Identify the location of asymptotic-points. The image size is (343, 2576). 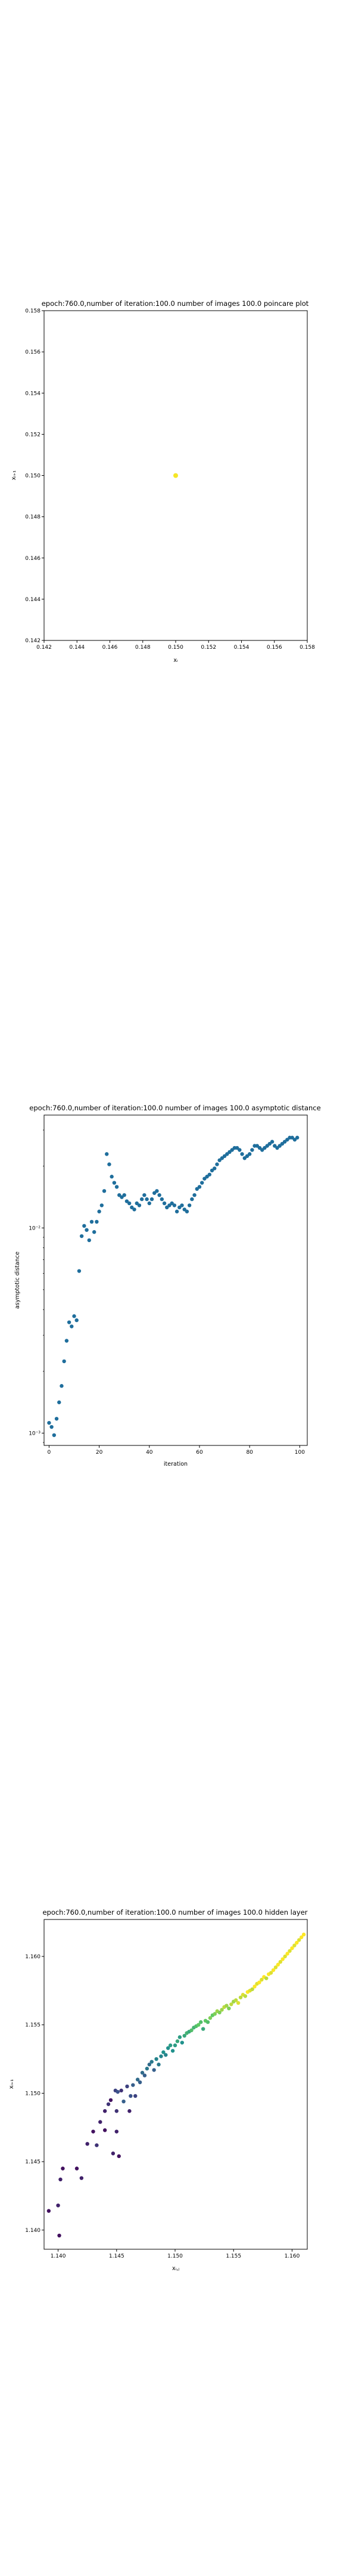
(173, 1286).